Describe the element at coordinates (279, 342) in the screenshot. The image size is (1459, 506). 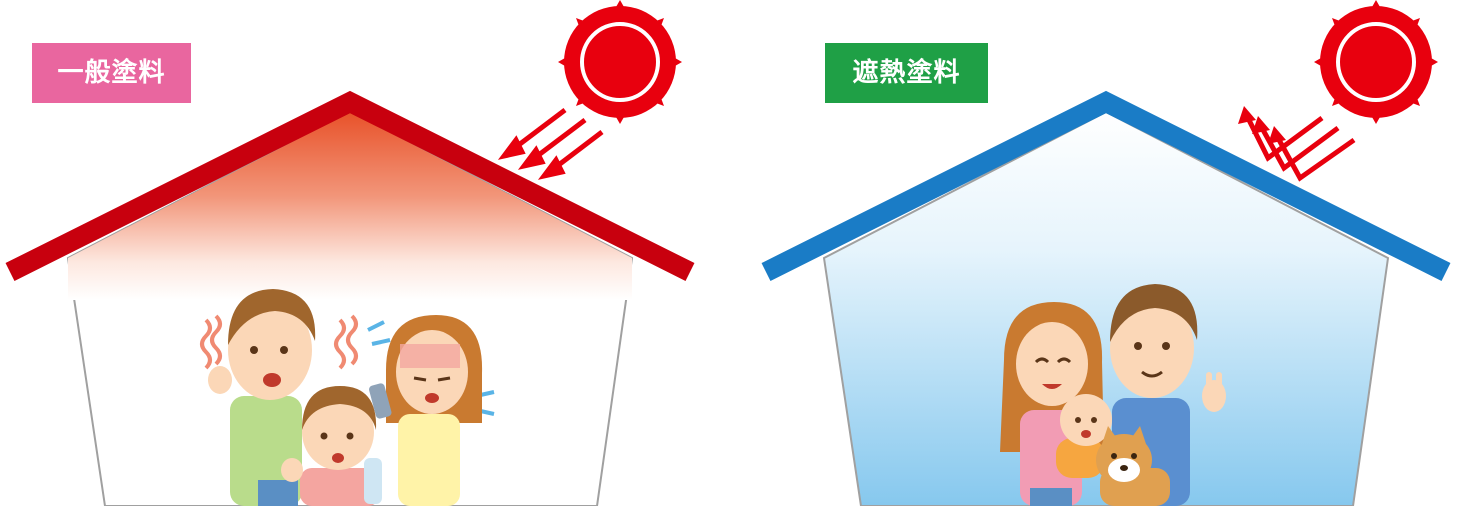
I see `heat-wave-icon` at that location.